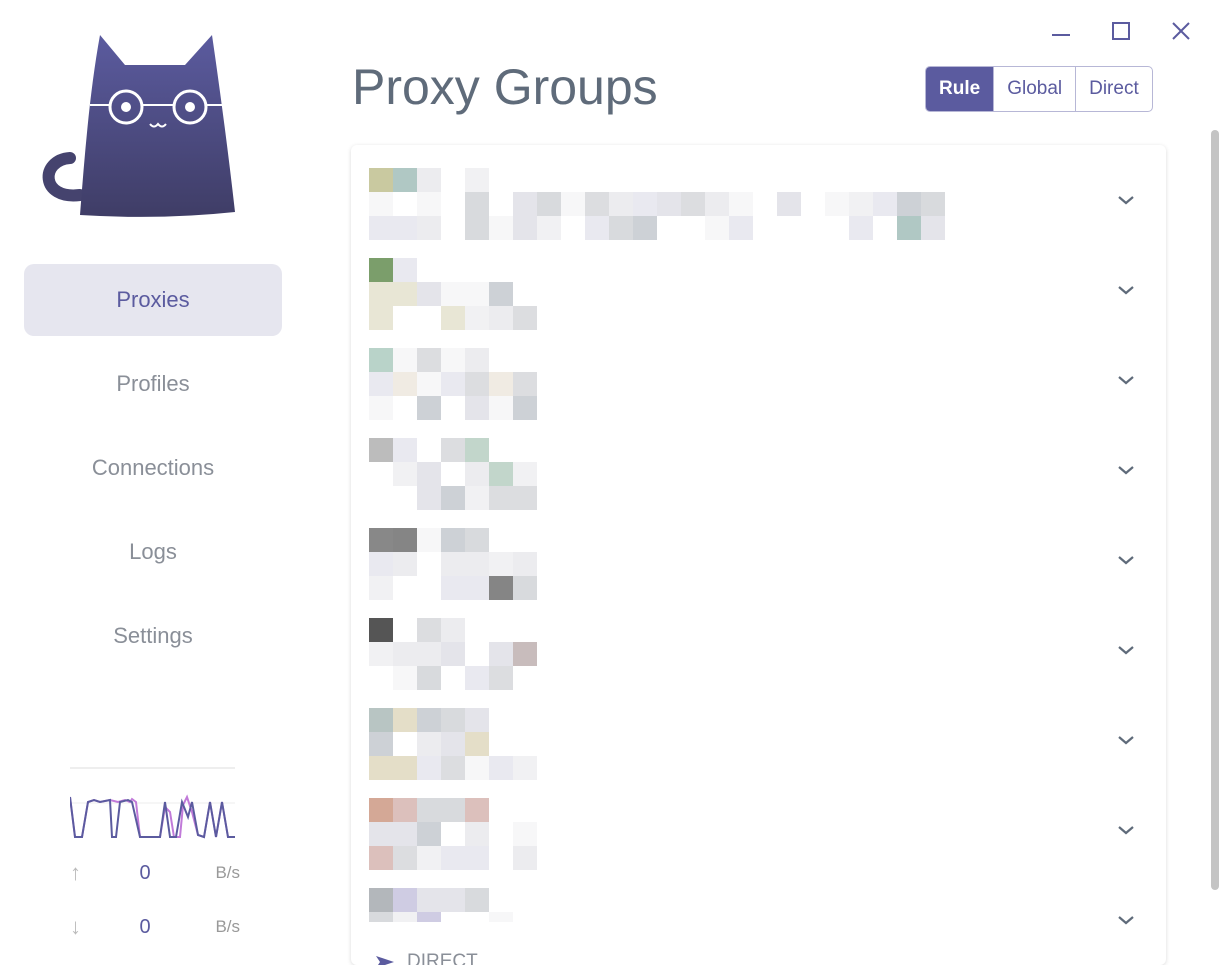  I want to click on download-value: 0, so click(145, 926).